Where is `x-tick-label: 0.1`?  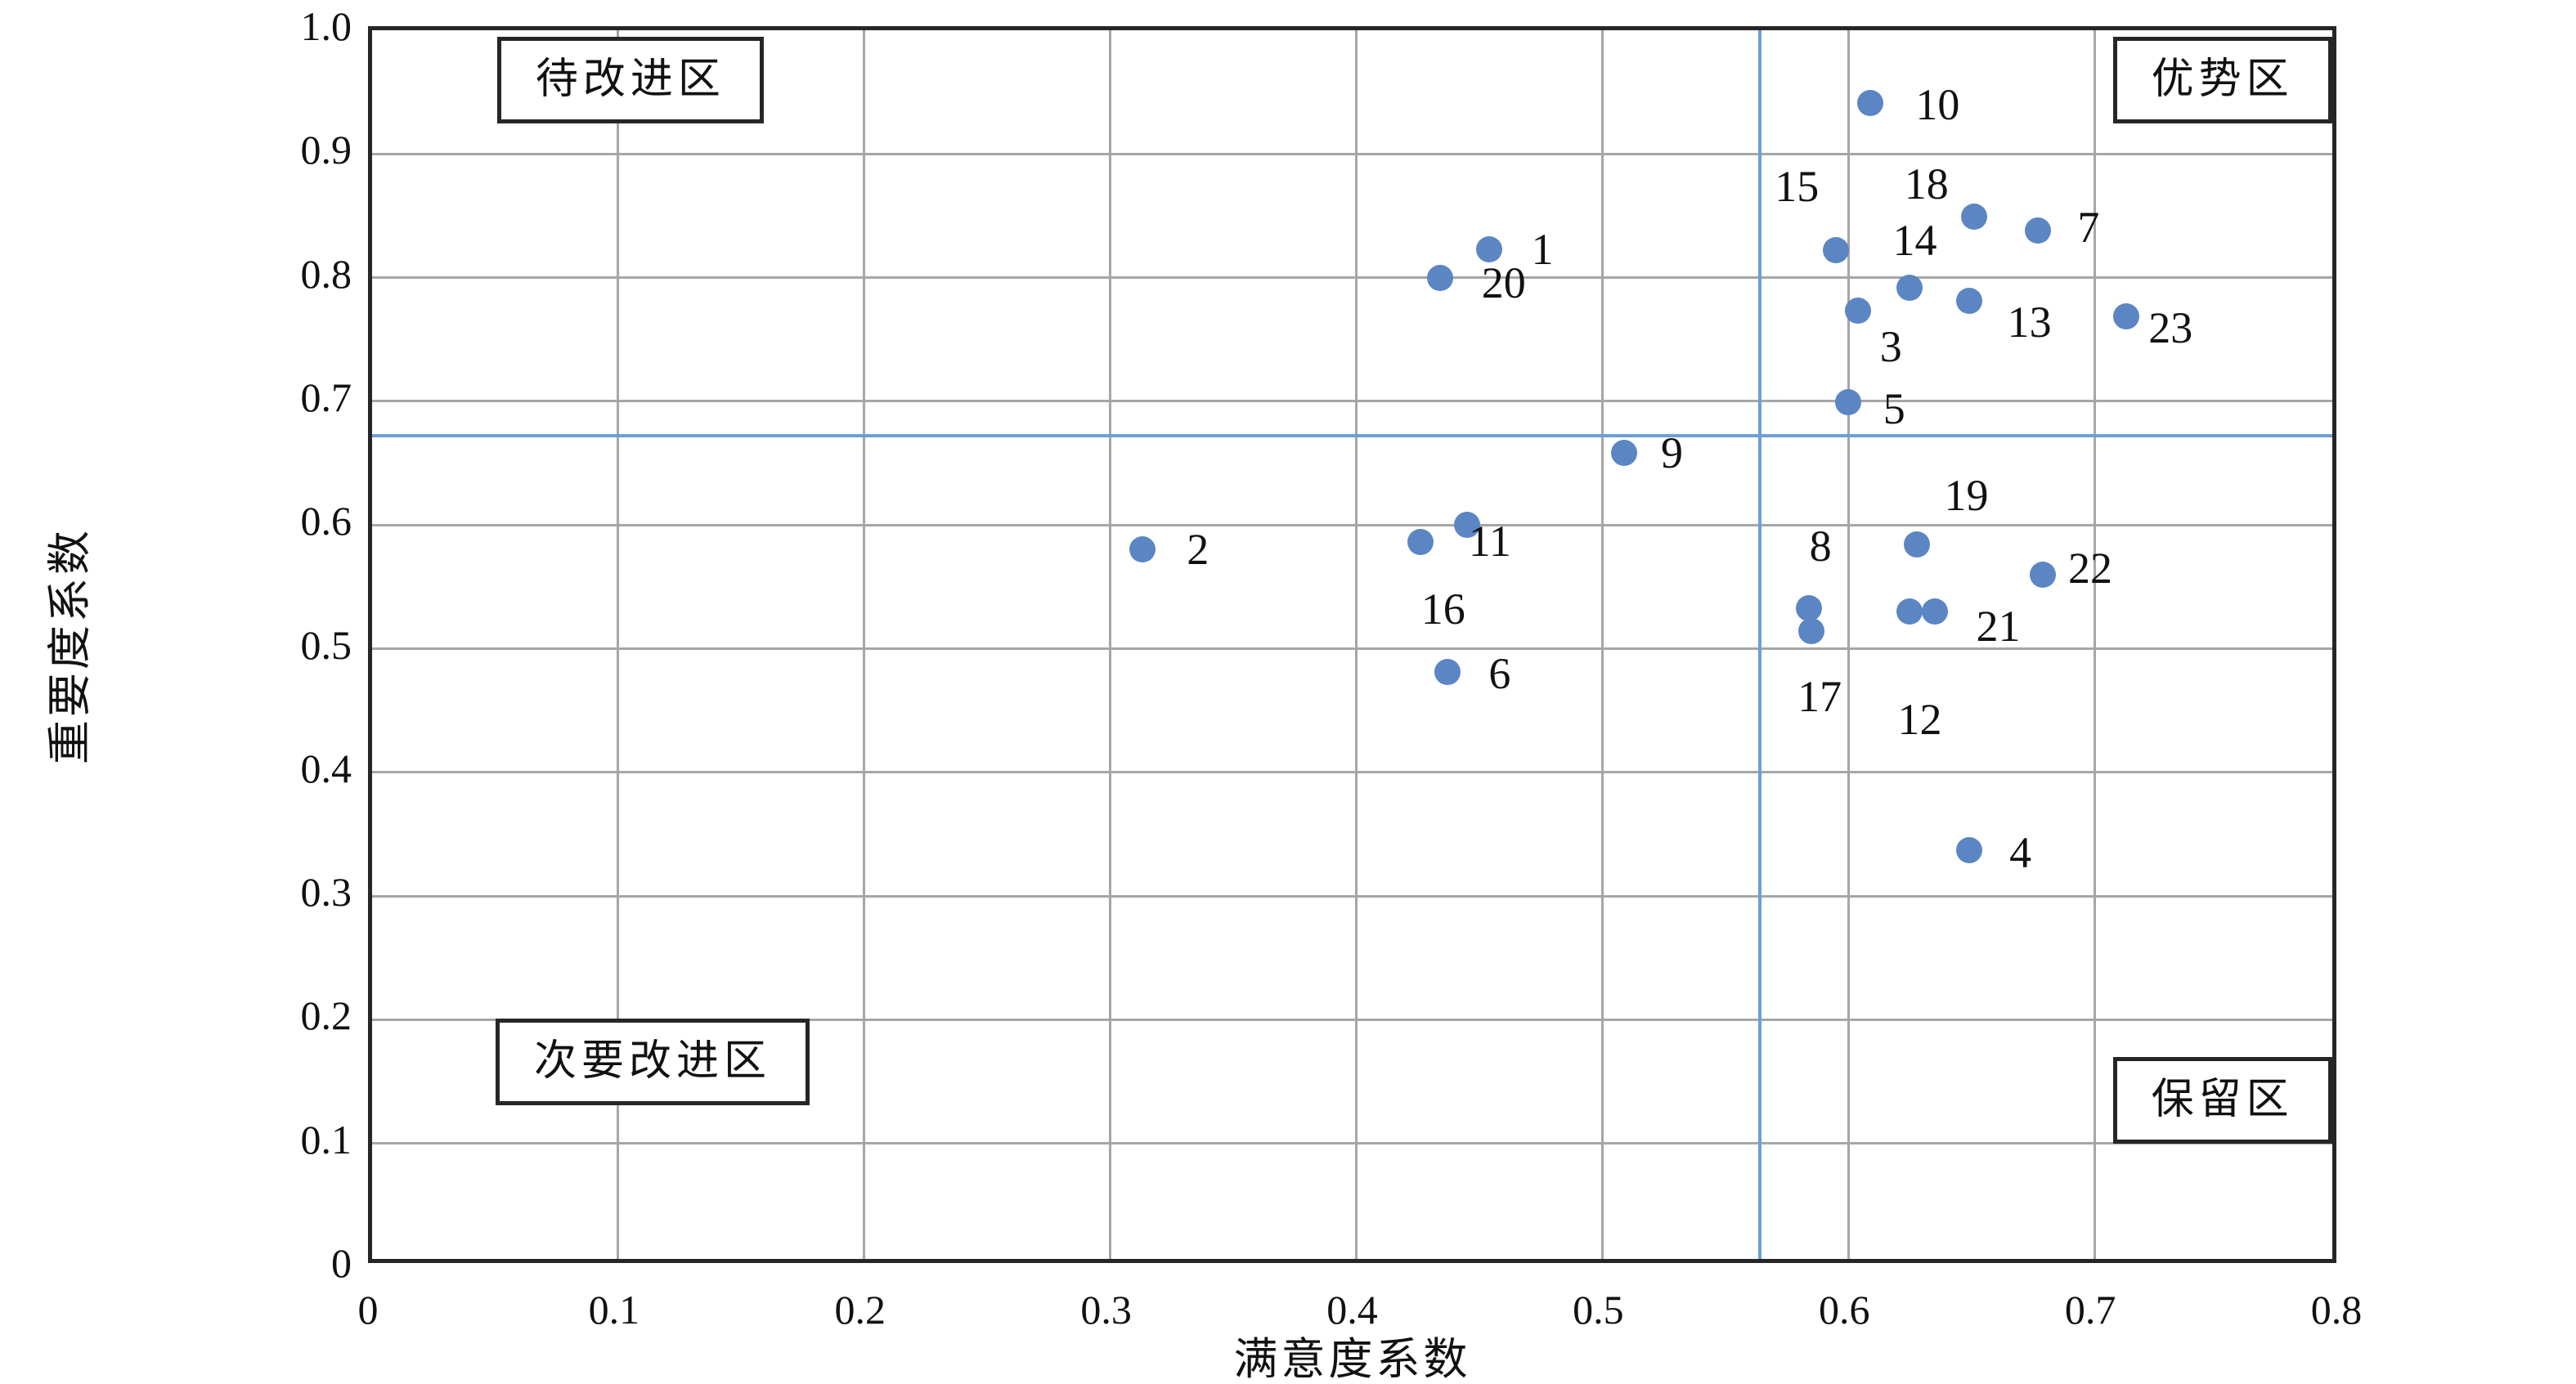
x-tick-label: 0.1 is located at coordinates (614, 1309).